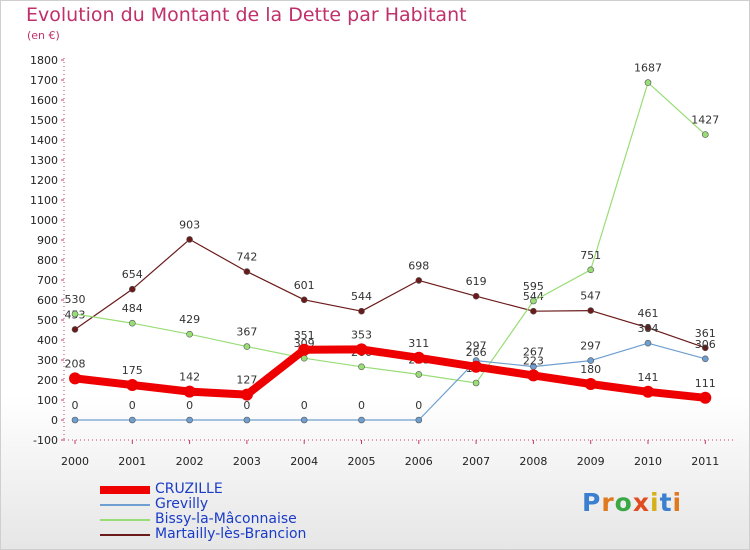  Describe the element at coordinates (132, 370) in the screenshot. I see `data-label: 175` at that location.